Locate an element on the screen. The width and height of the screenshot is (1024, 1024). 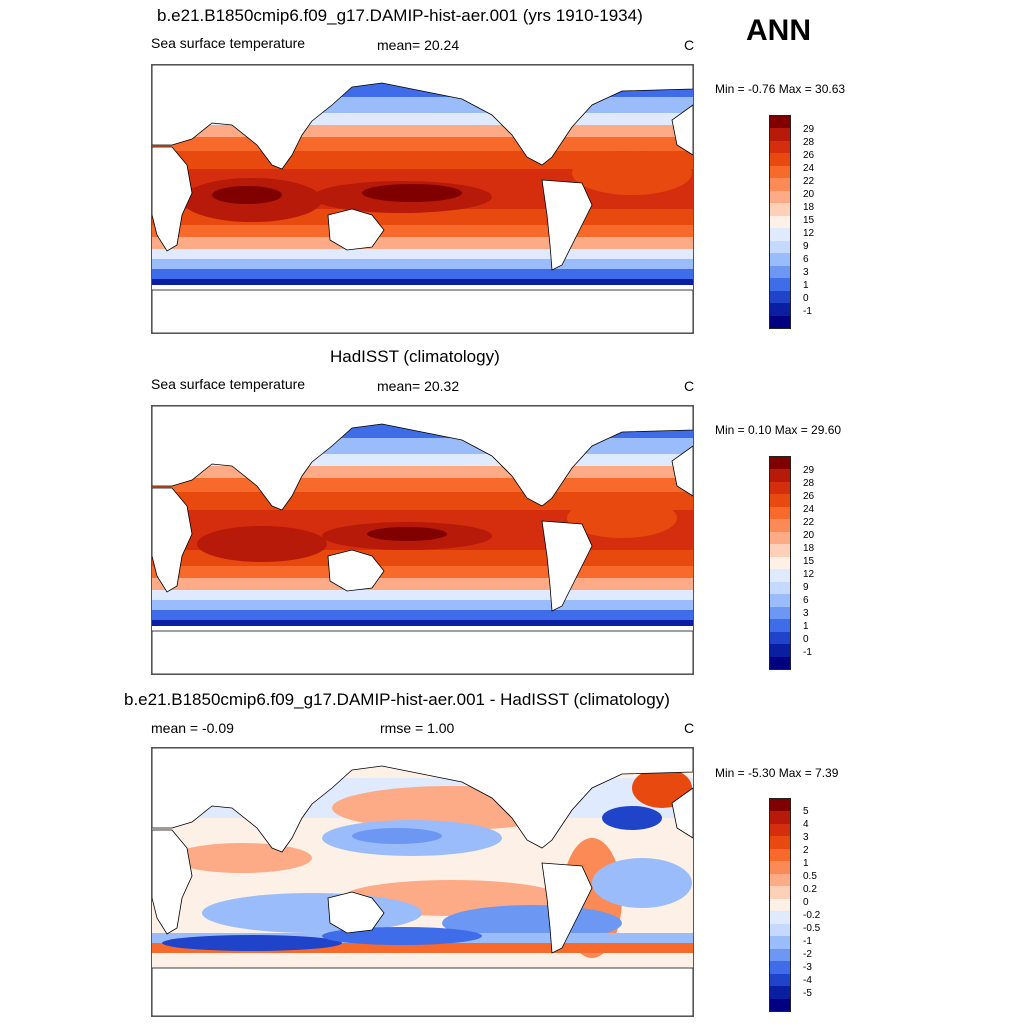
colorbar-tick-label: 29 is located at coordinates (809, 129).